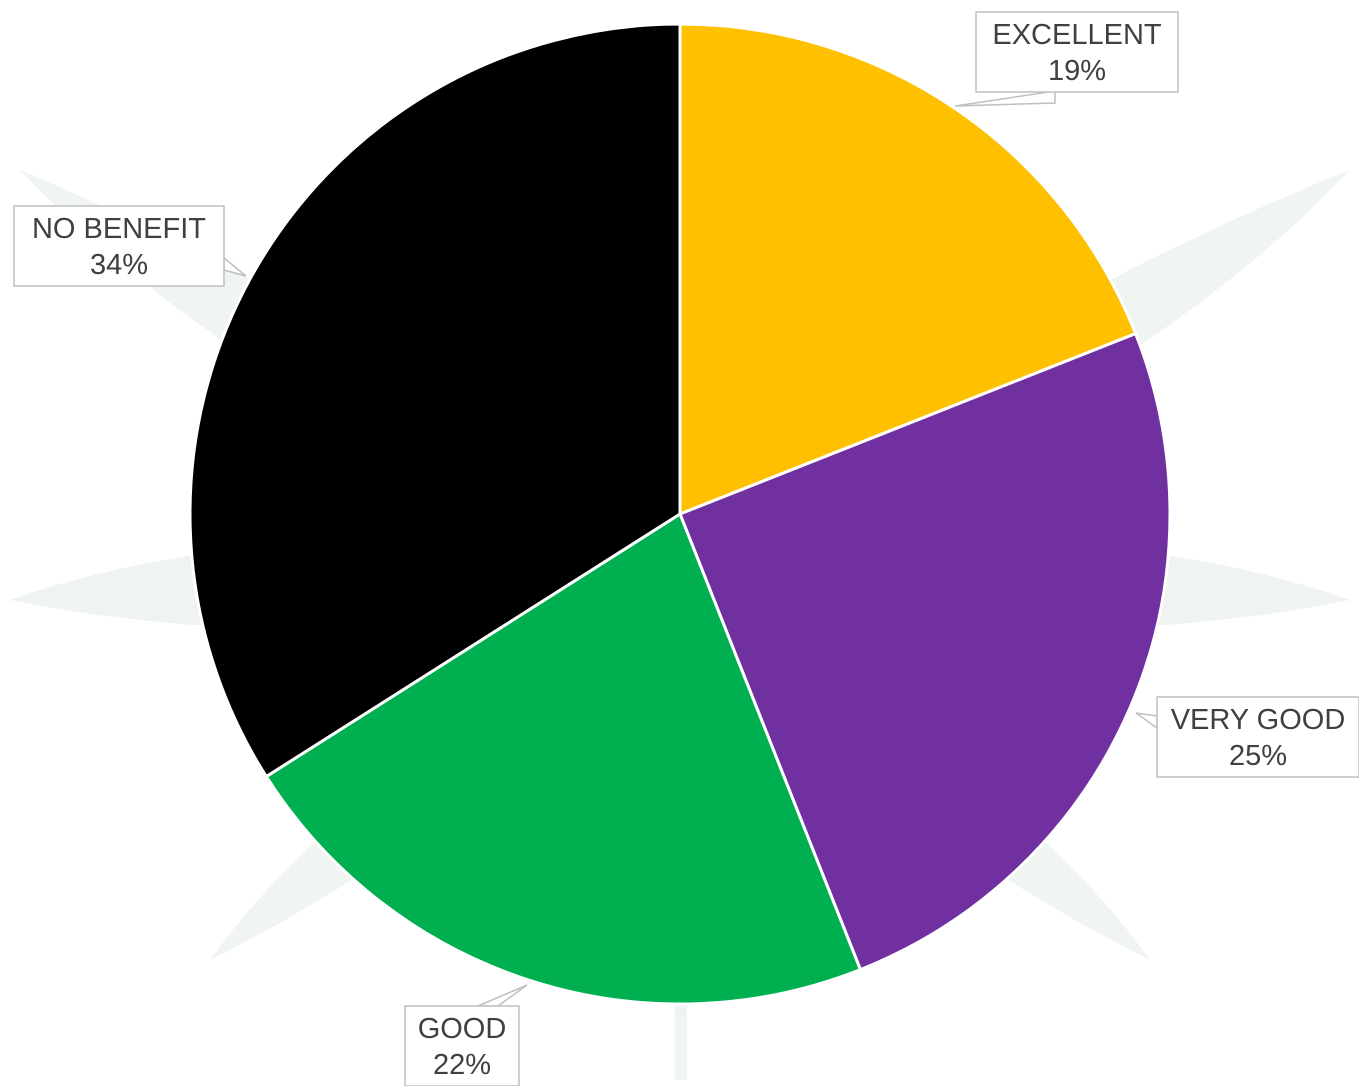 The image size is (1359, 1086). I want to click on data-label-category: GOOD, so click(462, 1029).